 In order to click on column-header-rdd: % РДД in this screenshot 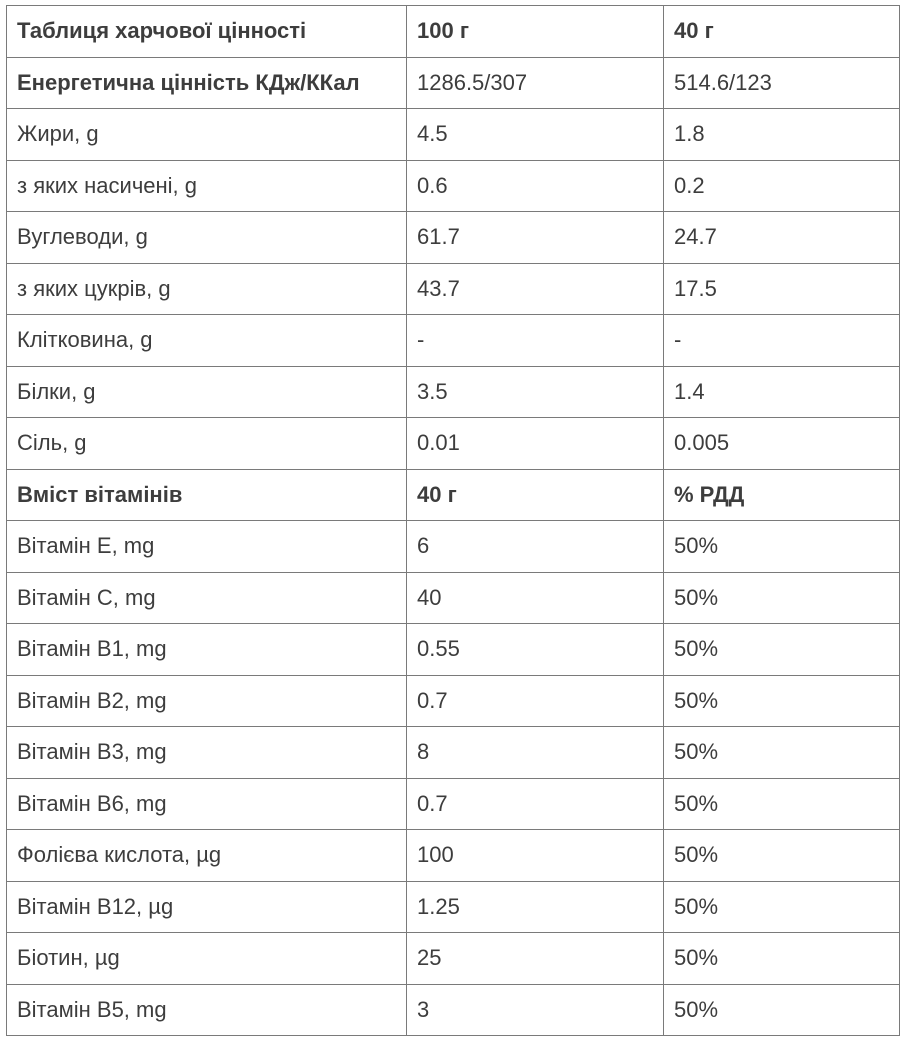, I will do `click(781, 494)`.